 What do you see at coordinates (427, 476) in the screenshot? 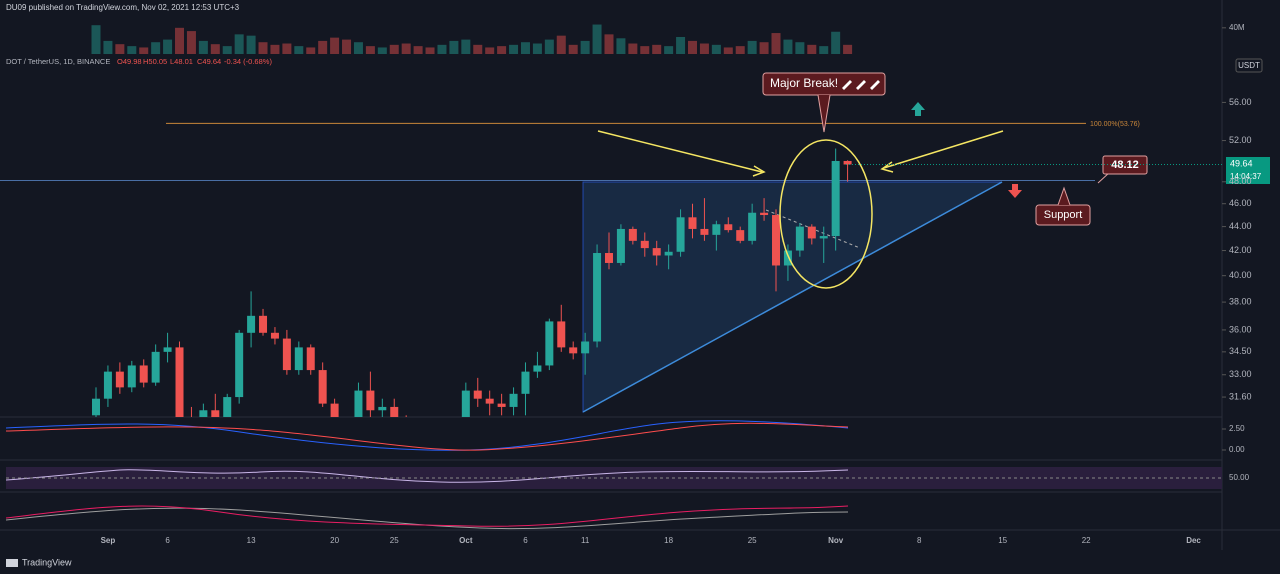
I see `rsi-line` at bounding box center [427, 476].